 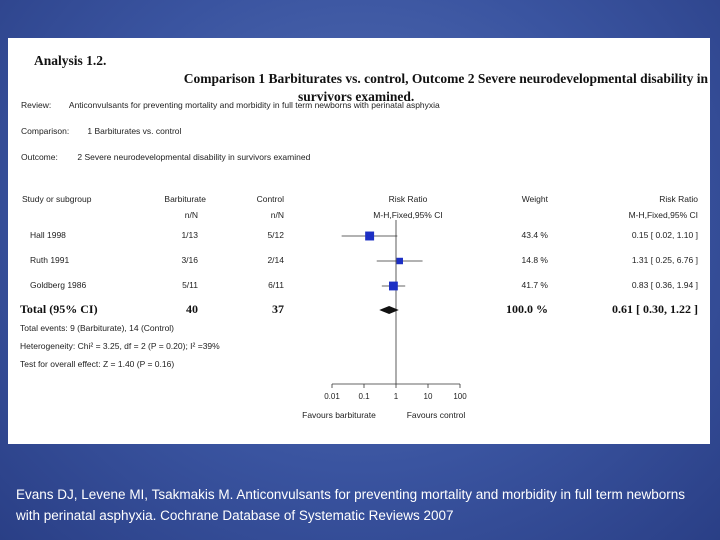 I want to click on title-line-2: survivors examined., so click(x=356, y=96).